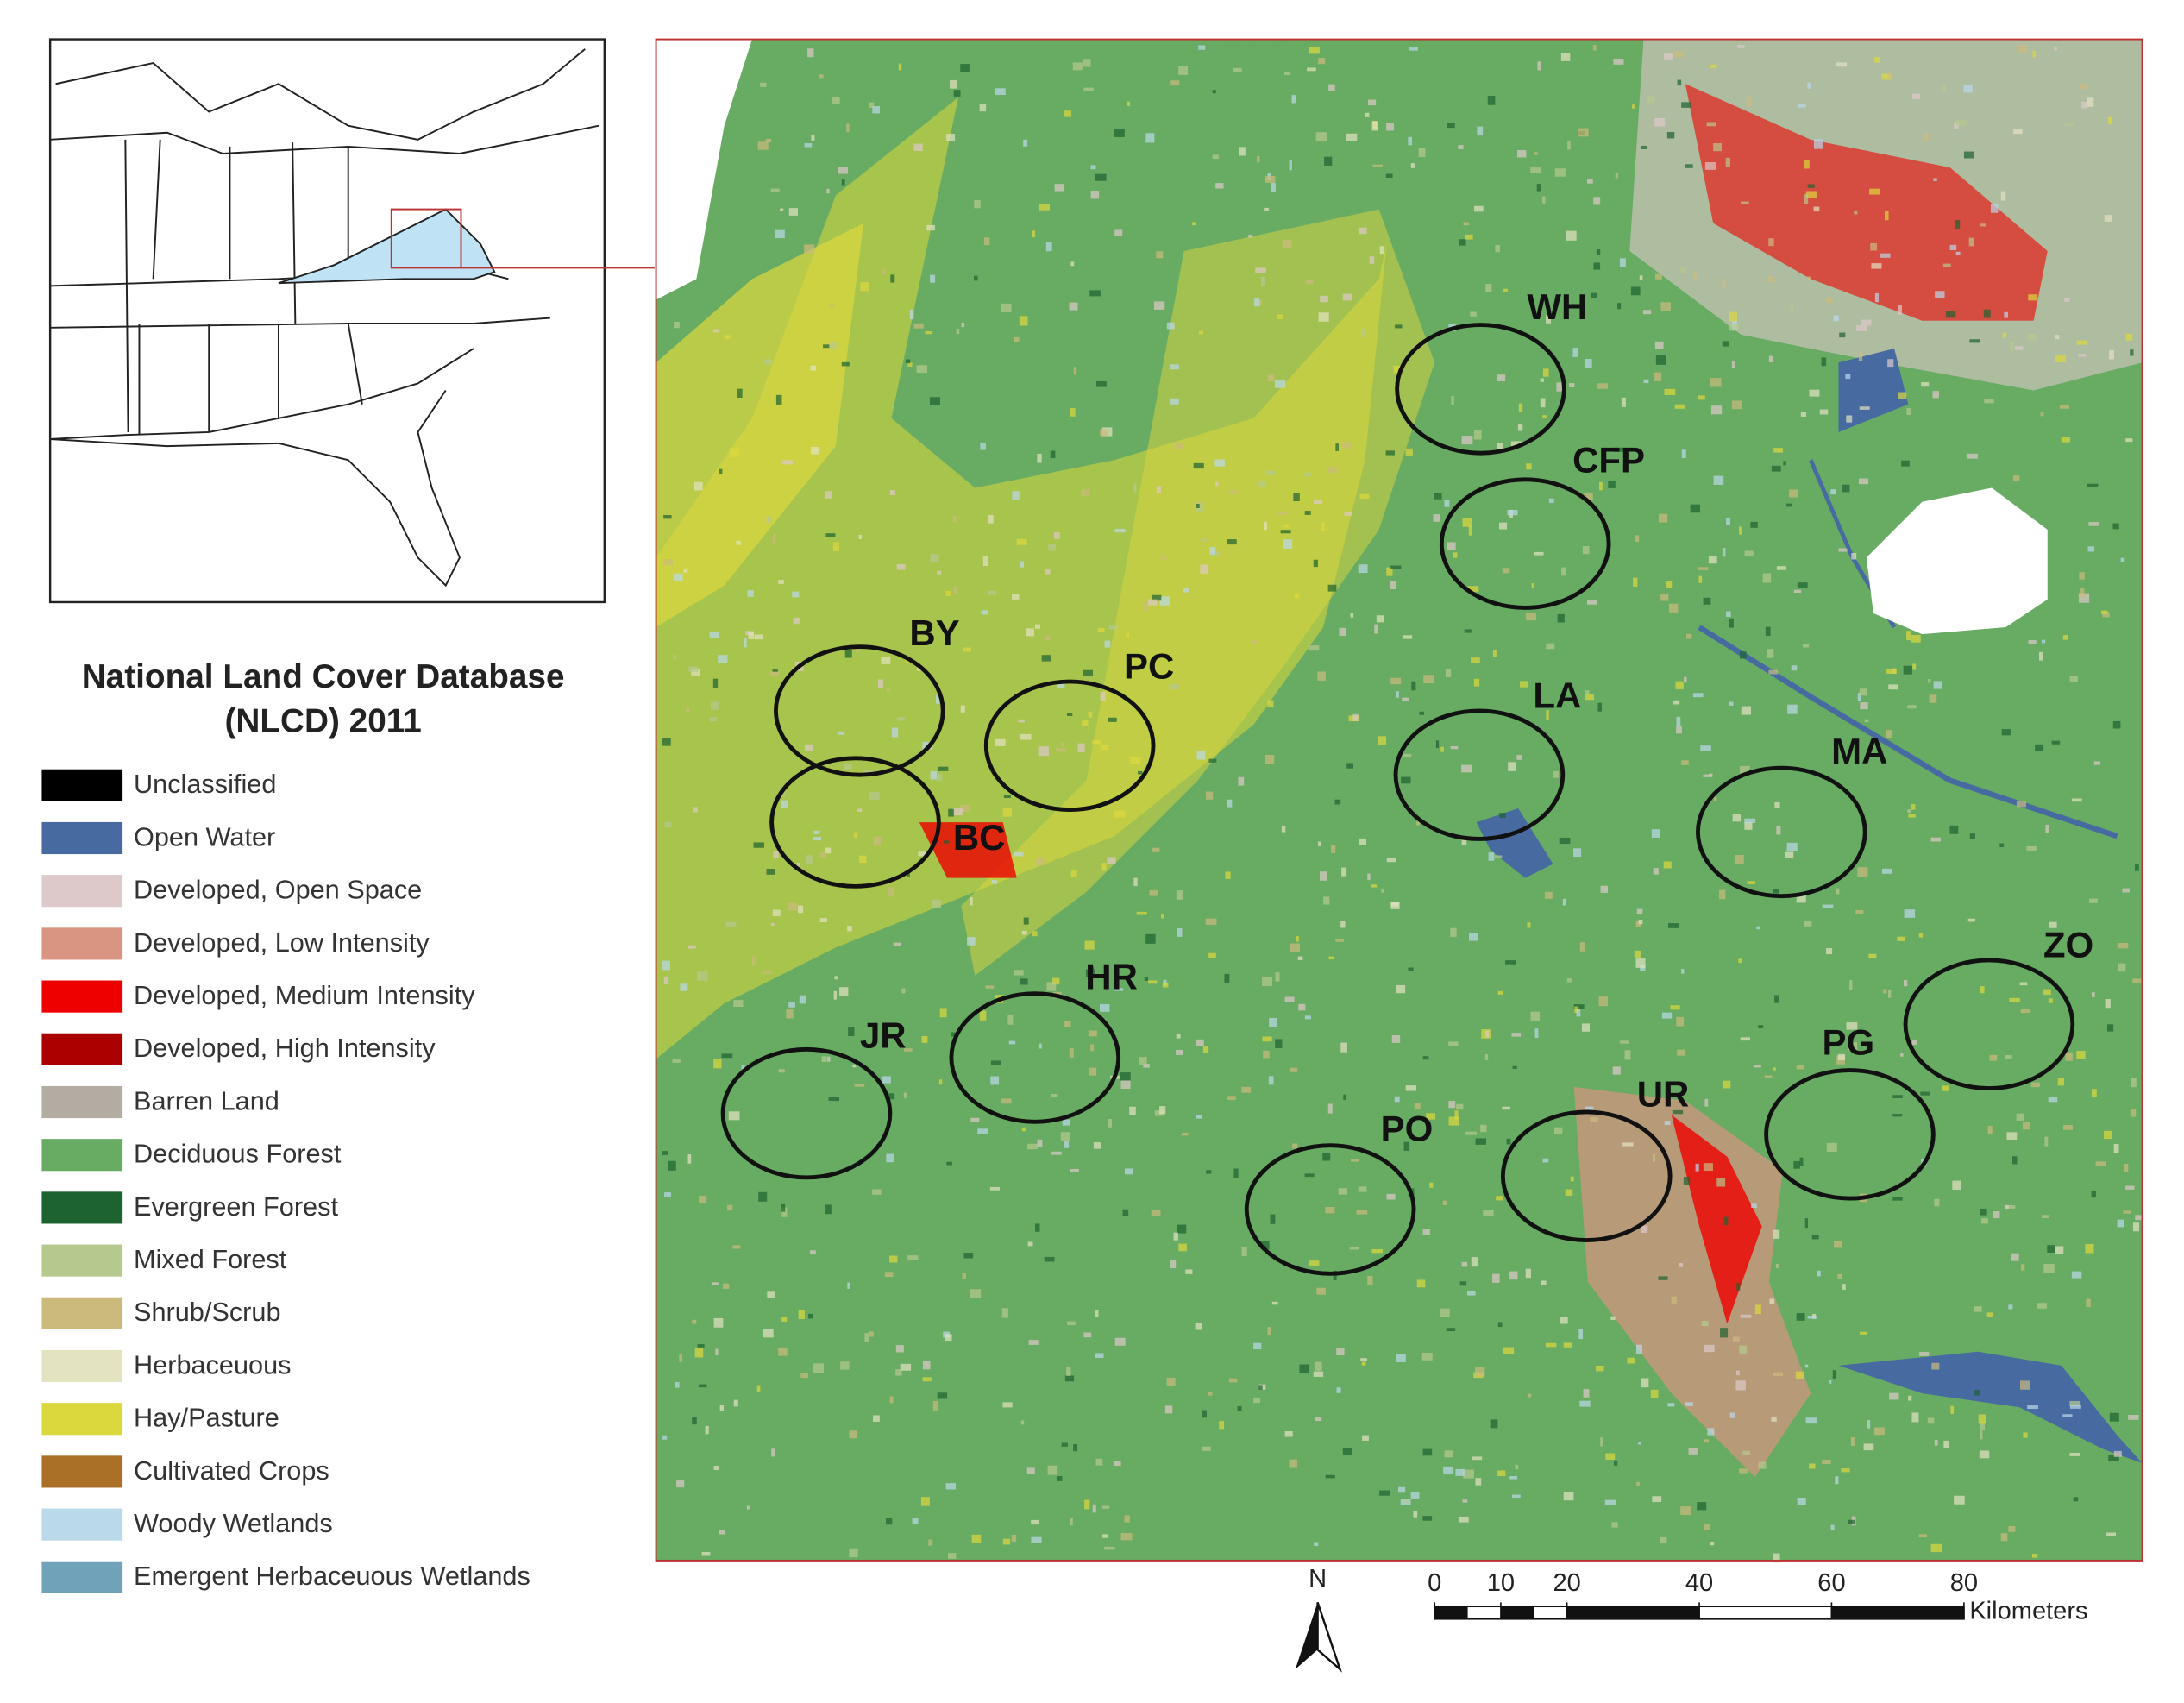 The width and height of the screenshot is (2184, 1703). I want to click on legend-label: Cultivated Crops, so click(232, 1471).